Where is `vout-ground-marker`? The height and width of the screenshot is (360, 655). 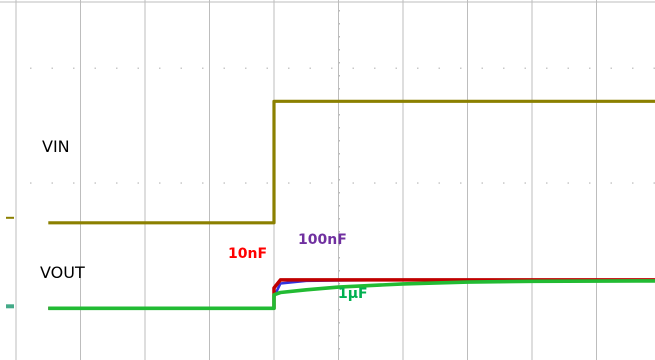
vout-ground-marker is located at coordinates (10, 306).